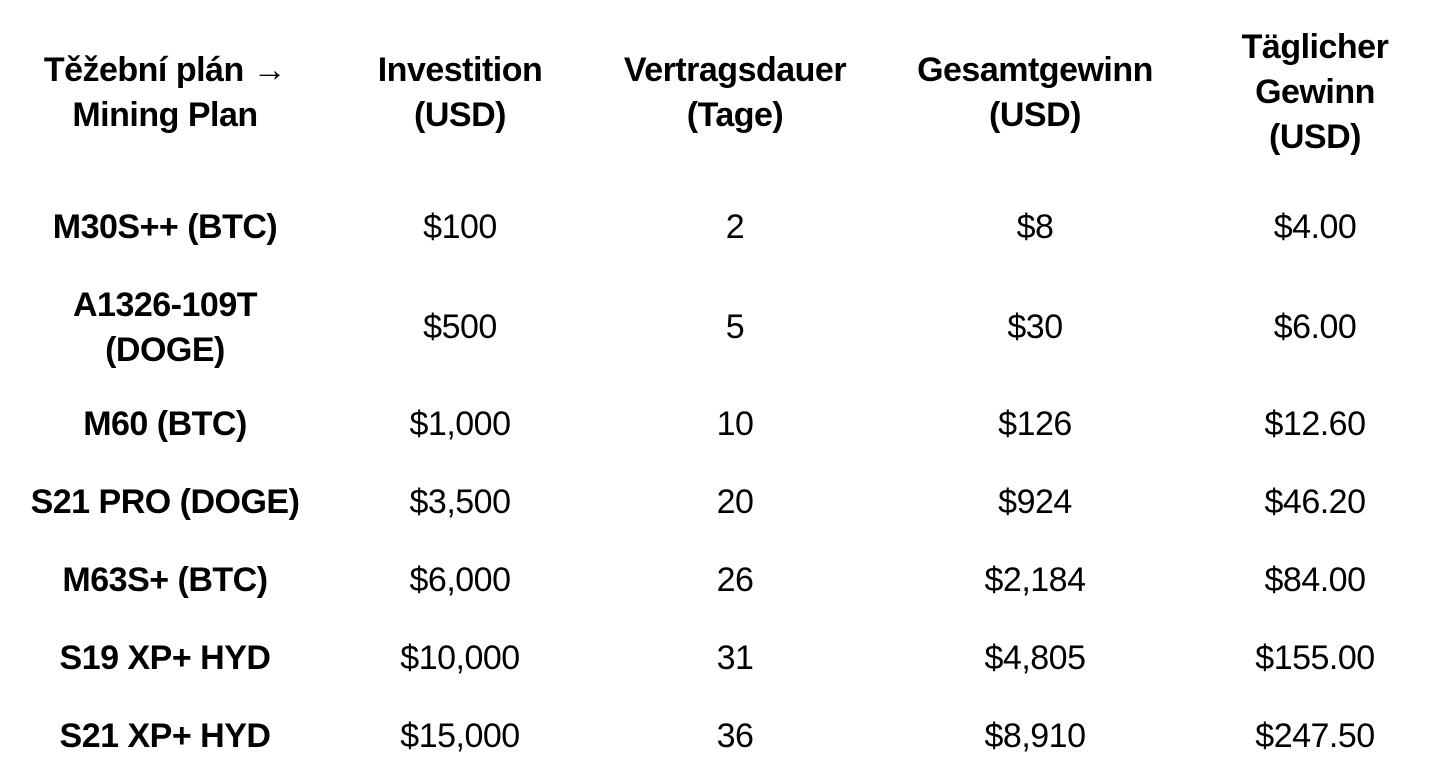 This screenshot has height=776, width=1440. I want to click on header-mining-plan: Těžební plán → Mining Plan, so click(165, 92).